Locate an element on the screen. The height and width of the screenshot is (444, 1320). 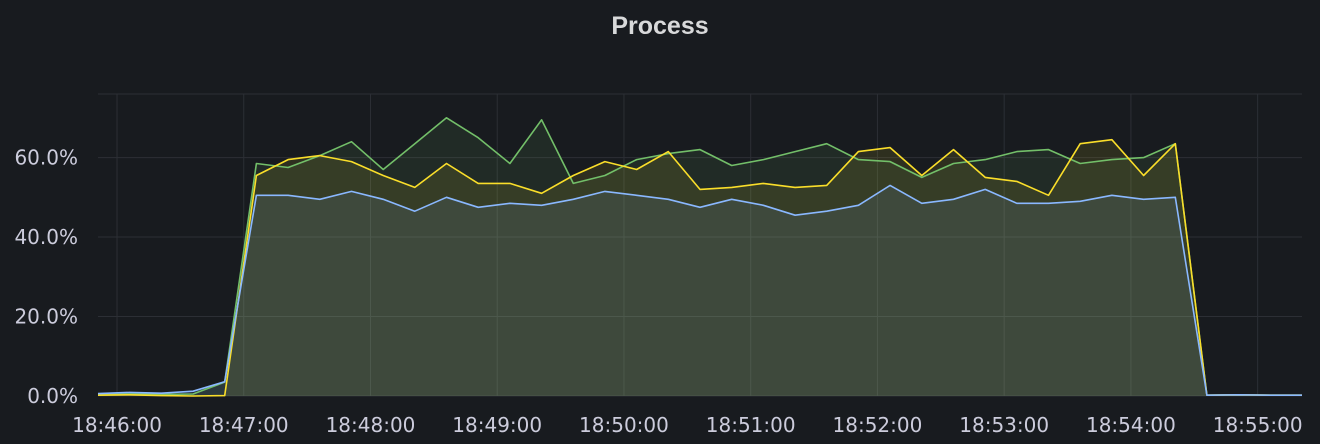
x-tick-label: 18:49:00 is located at coordinates (497, 425).